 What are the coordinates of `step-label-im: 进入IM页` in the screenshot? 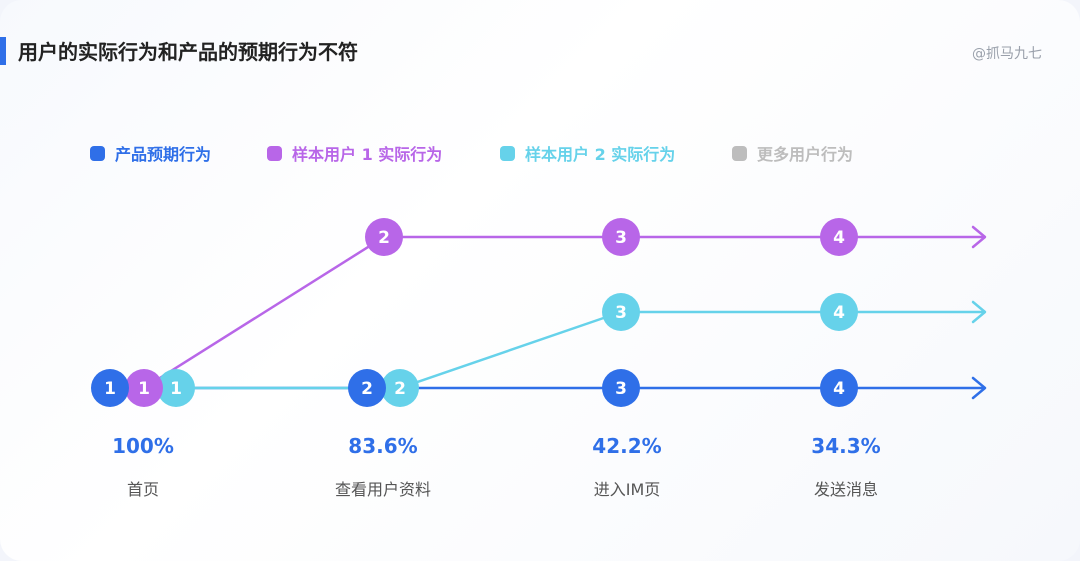 It's located at (627, 489).